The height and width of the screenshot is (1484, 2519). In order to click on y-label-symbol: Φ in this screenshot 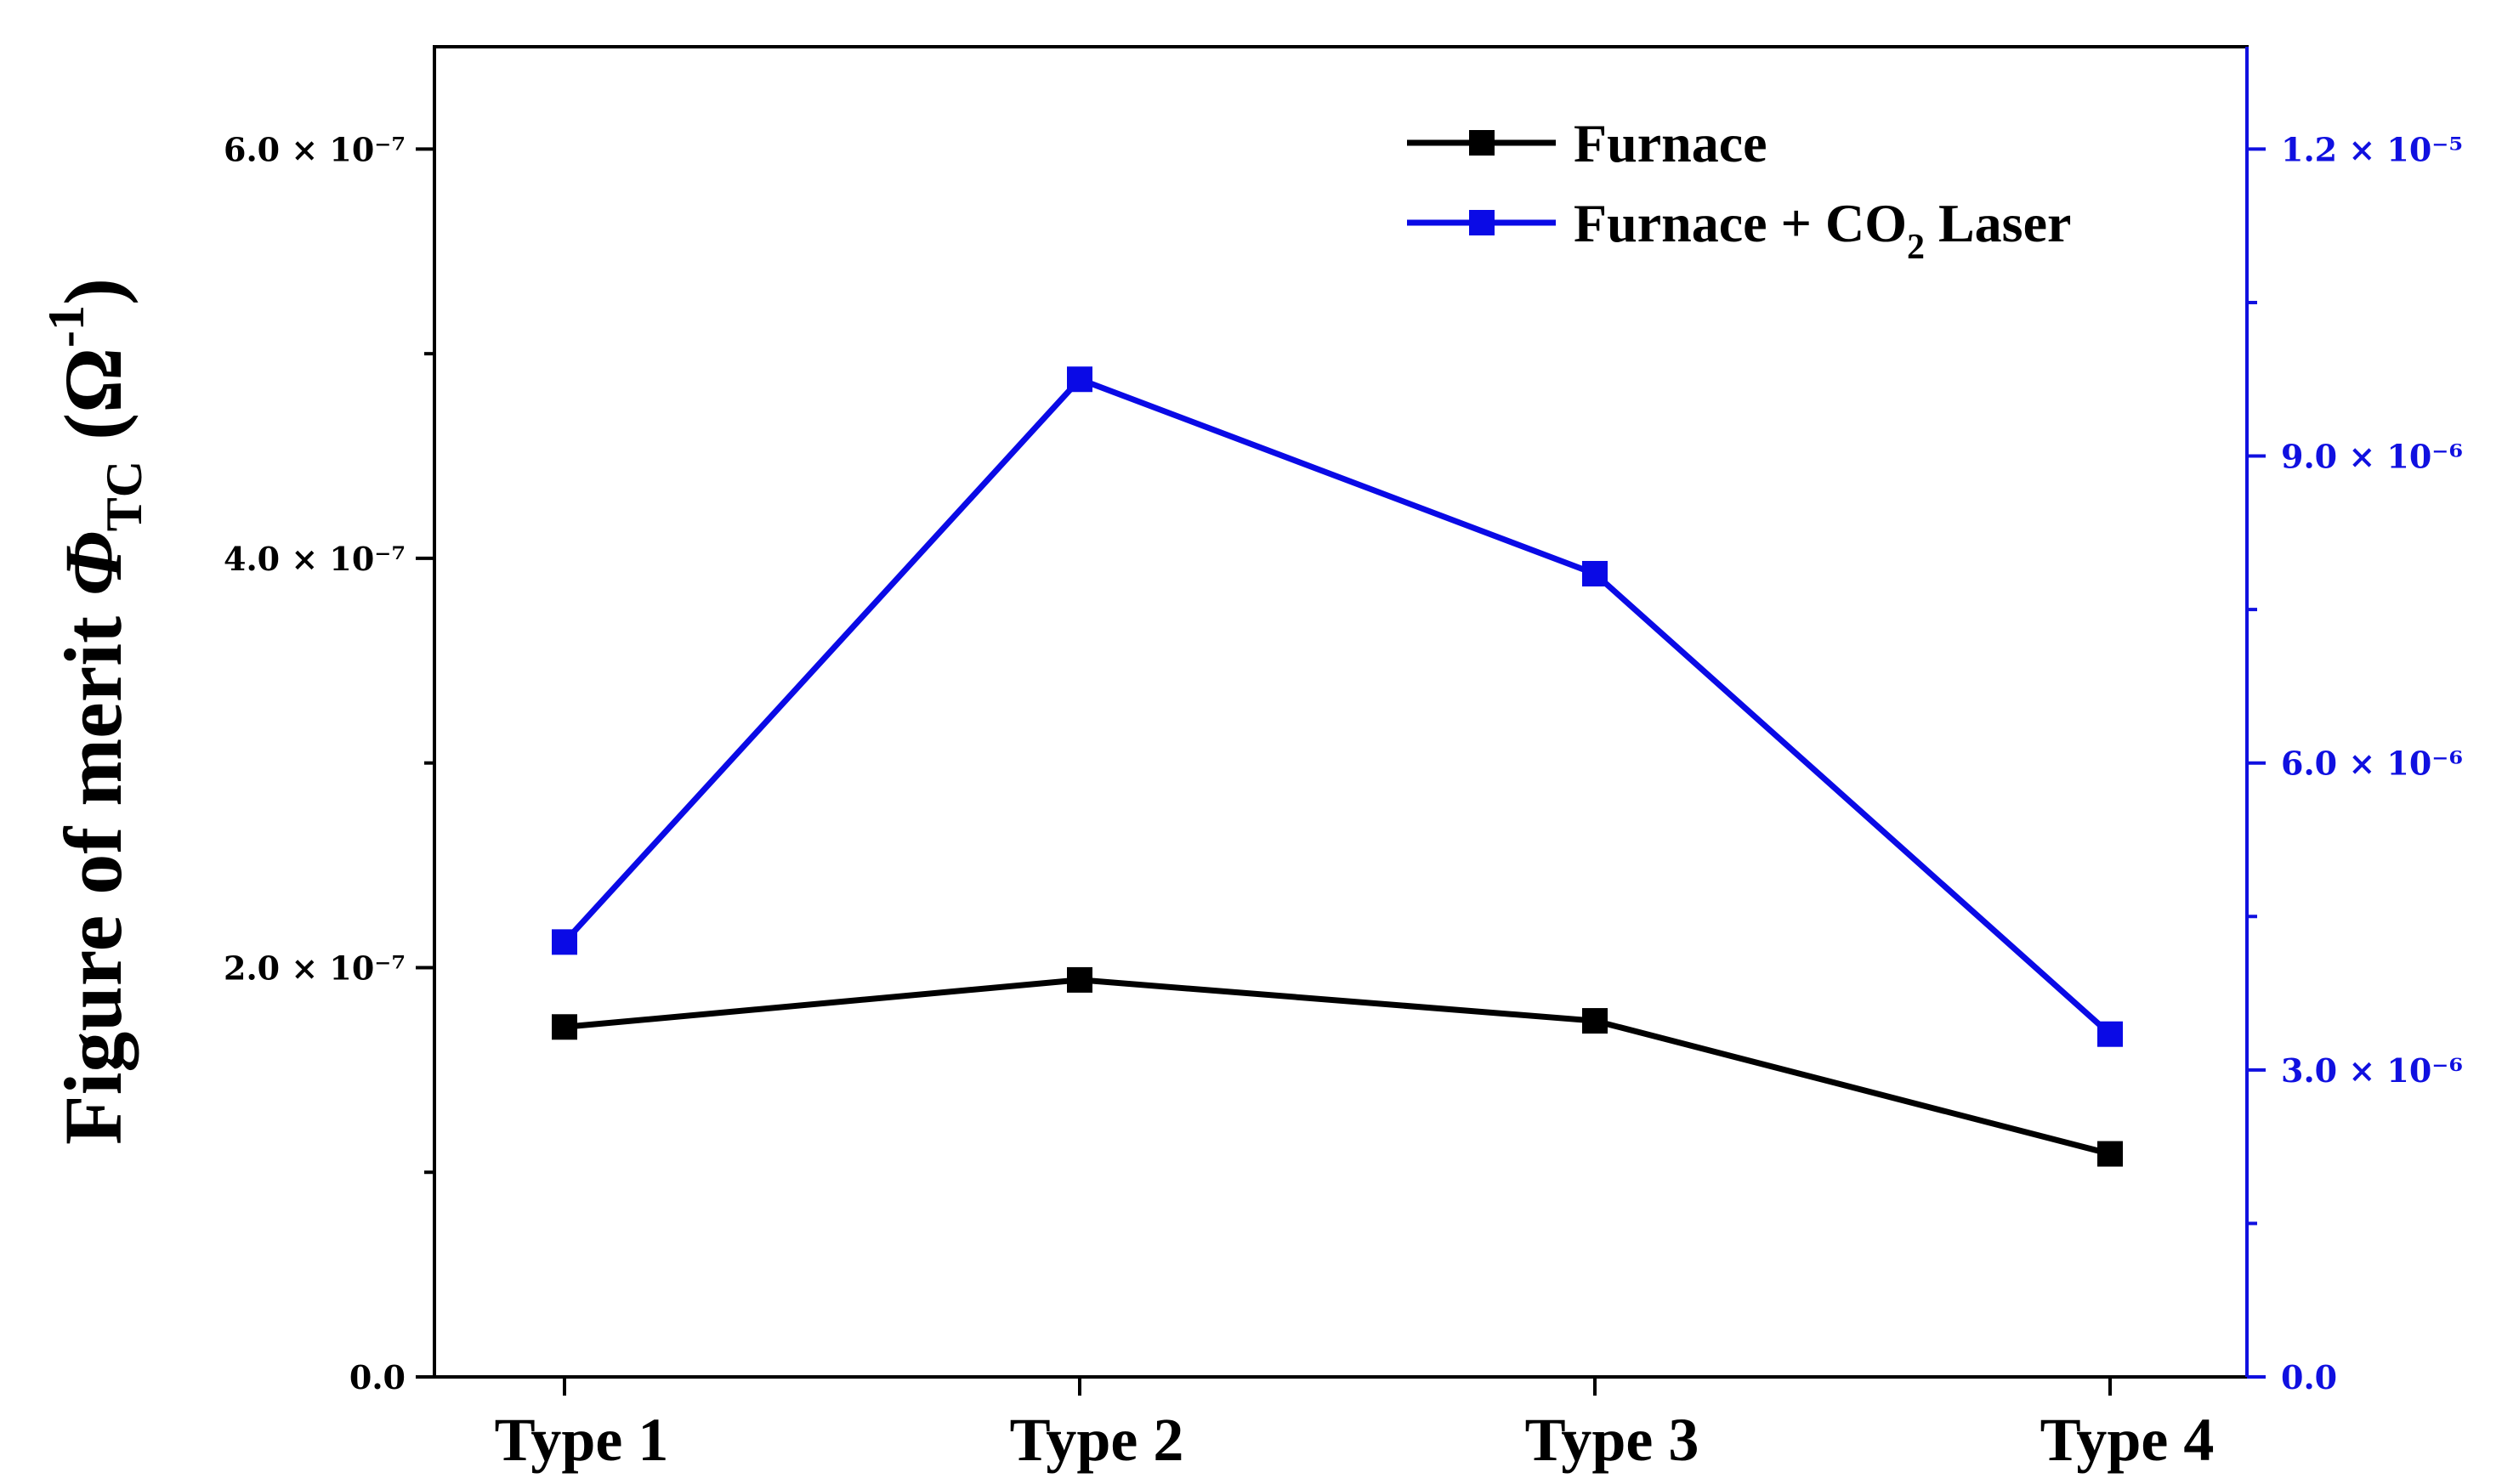, I will do `click(94, 563)`.